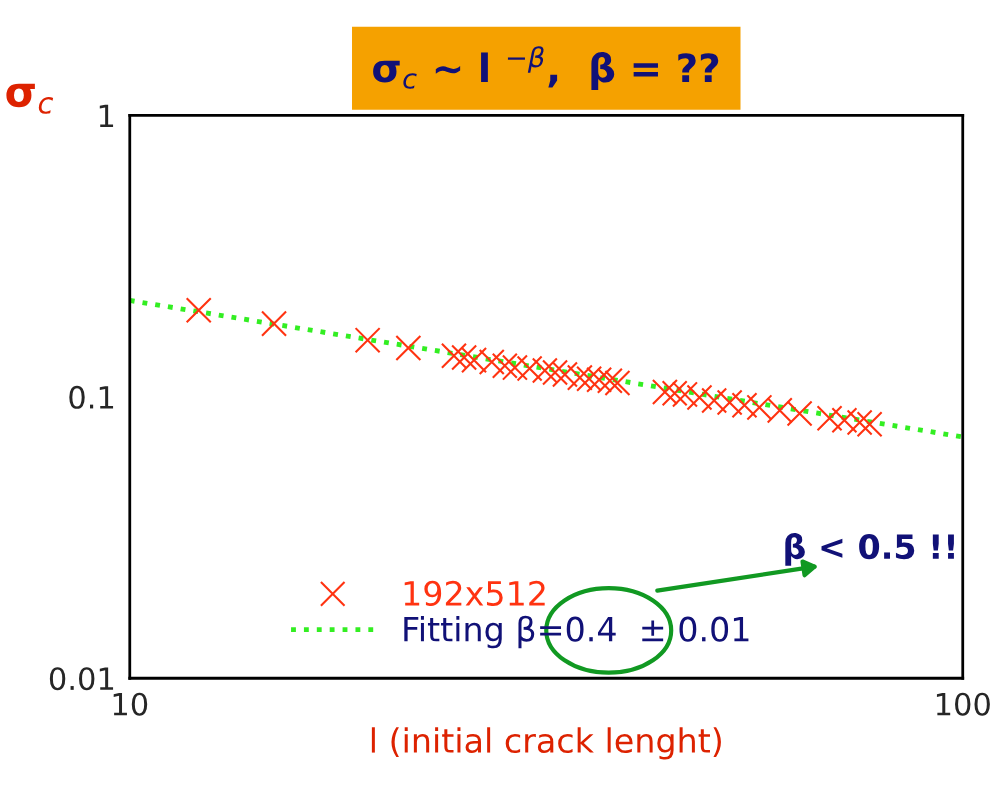 The image size is (1006, 785). I want to click on y-axis-title: σ$_{c}$, so click(30, 98).